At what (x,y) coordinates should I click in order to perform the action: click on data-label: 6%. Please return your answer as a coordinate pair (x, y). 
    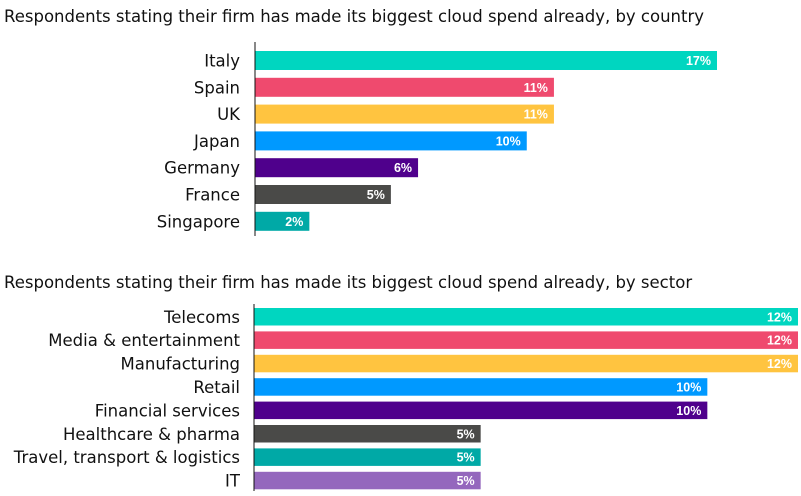
    Looking at the image, I should click on (403, 168).